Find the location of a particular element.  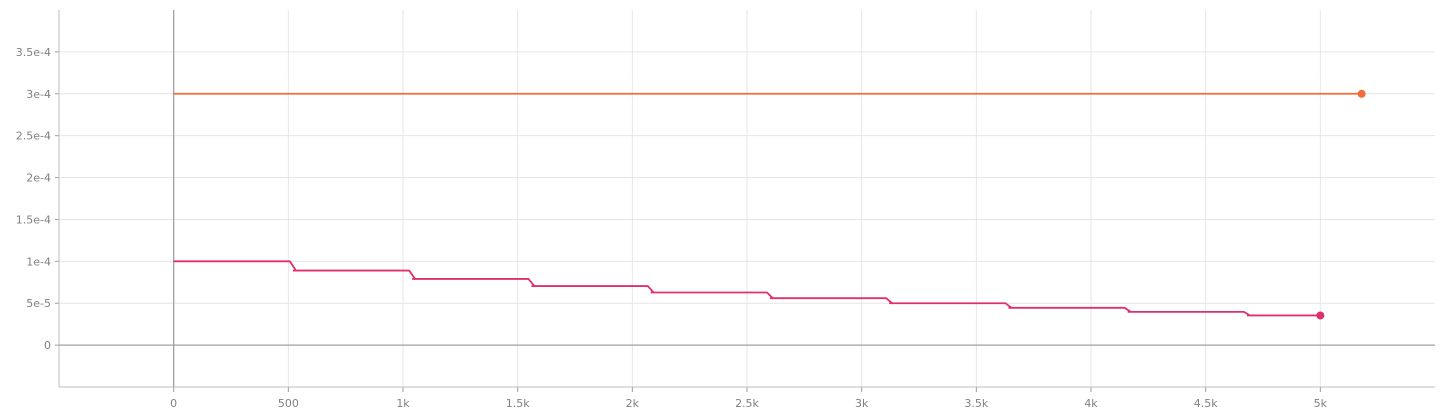

x-tick-label: 5k is located at coordinates (1321, 403).